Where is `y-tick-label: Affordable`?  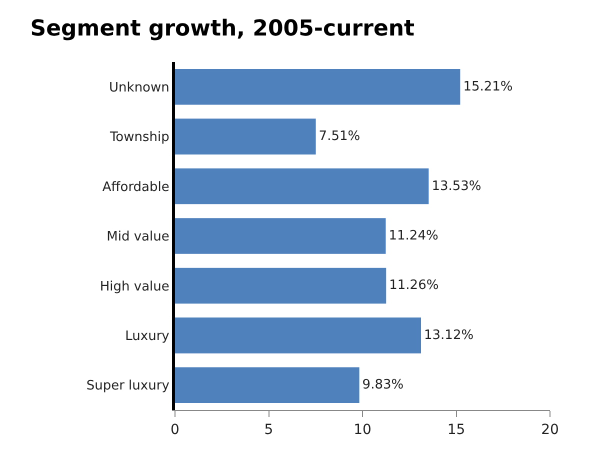
y-tick-label: Affordable is located at coordinates (136, 187).